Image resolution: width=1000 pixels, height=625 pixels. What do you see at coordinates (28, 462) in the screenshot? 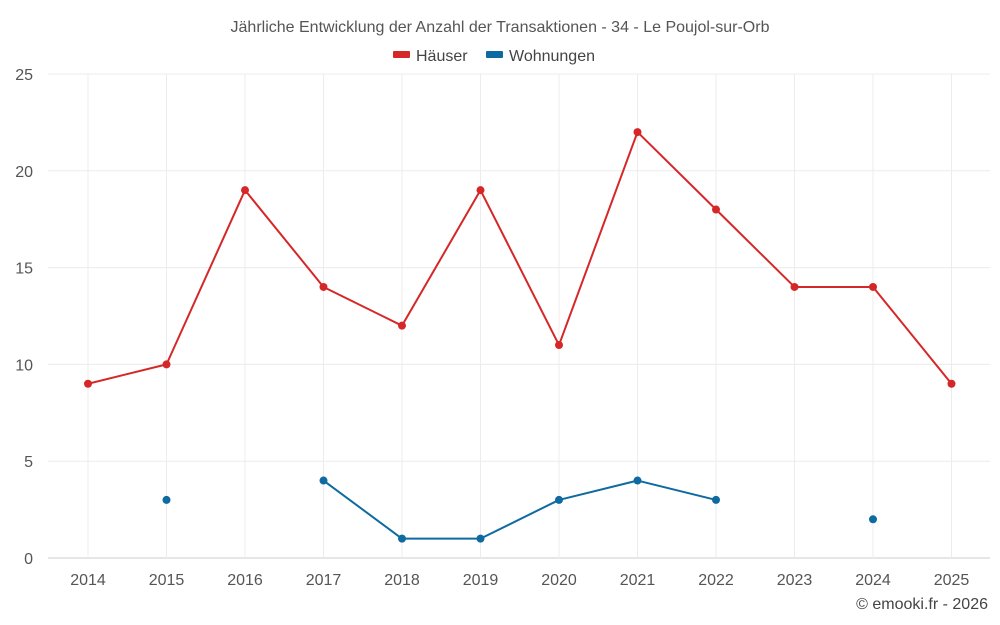
I see `y-tick-label: 5` at bounding box center [28, 462].